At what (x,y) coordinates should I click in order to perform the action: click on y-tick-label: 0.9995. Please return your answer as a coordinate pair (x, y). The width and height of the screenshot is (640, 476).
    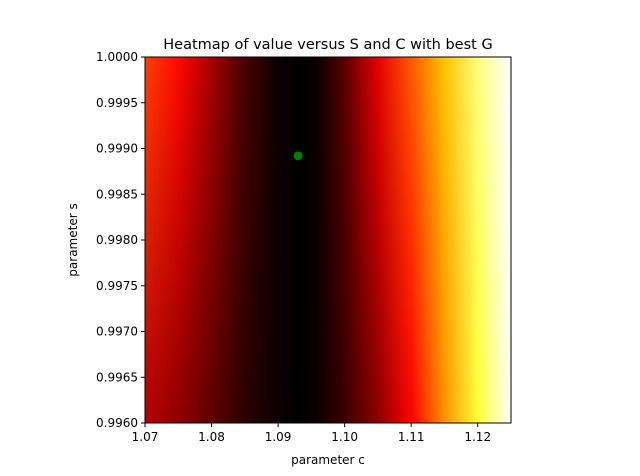
    Looking at the image, I should click on (117, 103).